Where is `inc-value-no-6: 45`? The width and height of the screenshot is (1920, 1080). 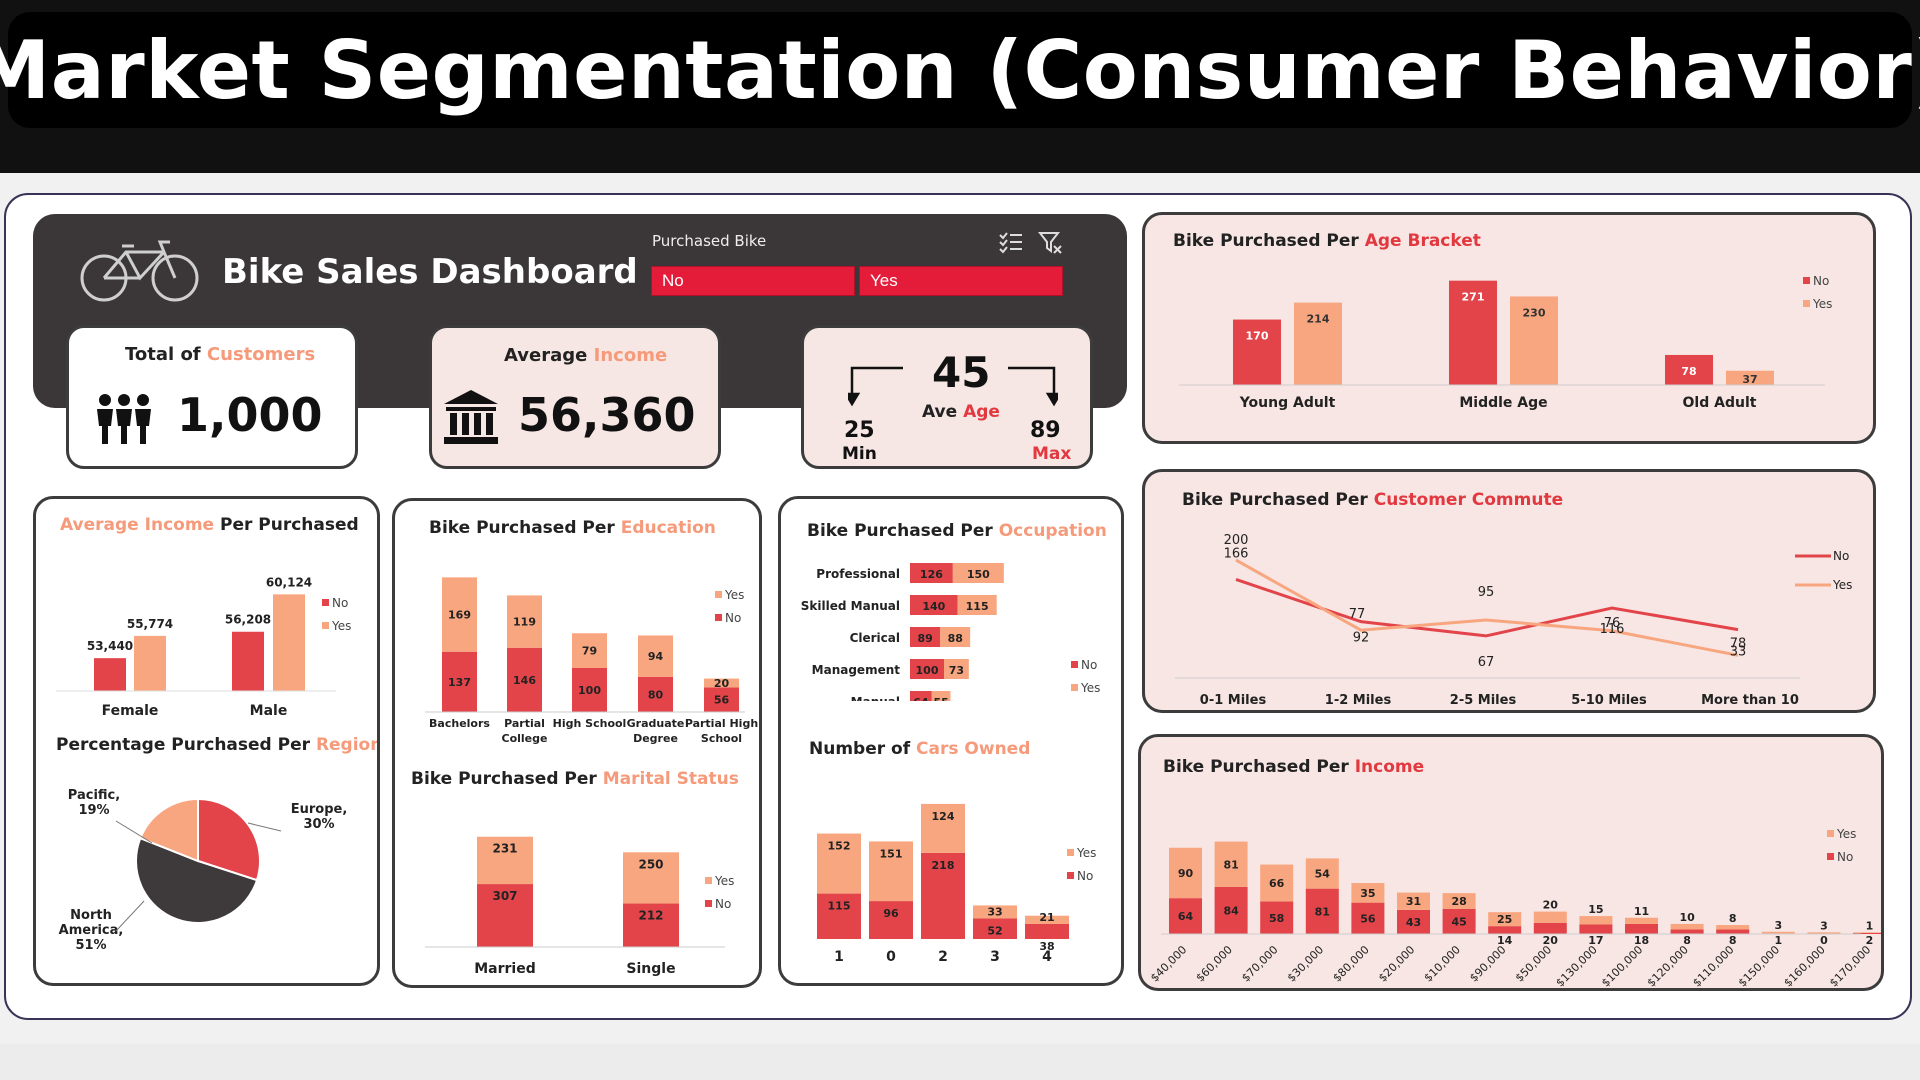
inc-value-no-6: 45 is located at coordinates (1458, 921).